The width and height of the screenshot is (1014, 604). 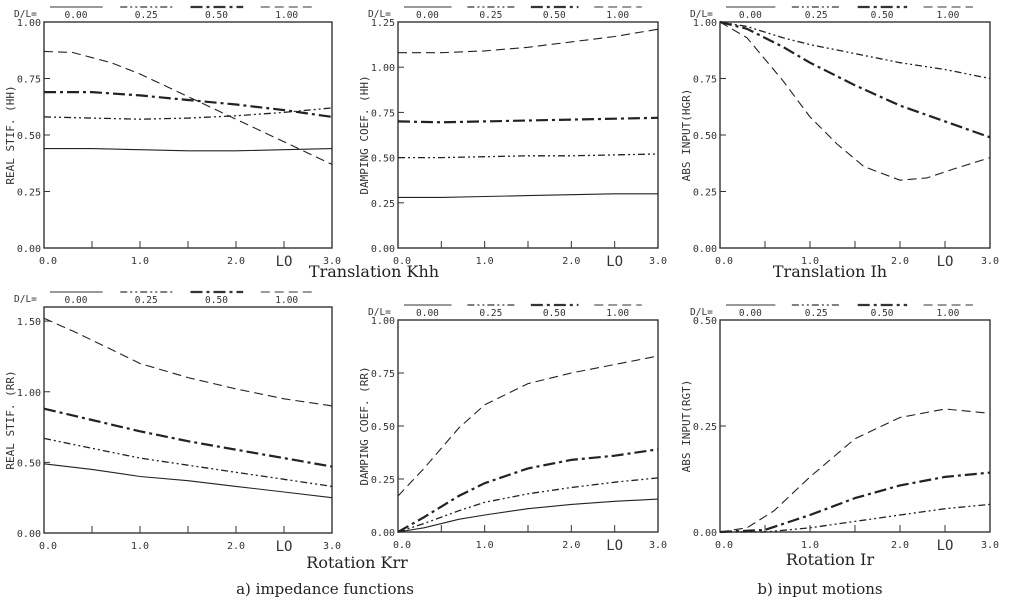 What do you see at coordinates (686, 135) in the screenshot?
I see `y-axis-label: ABS INPUT(HGR)` at bounding box center [686, 135].